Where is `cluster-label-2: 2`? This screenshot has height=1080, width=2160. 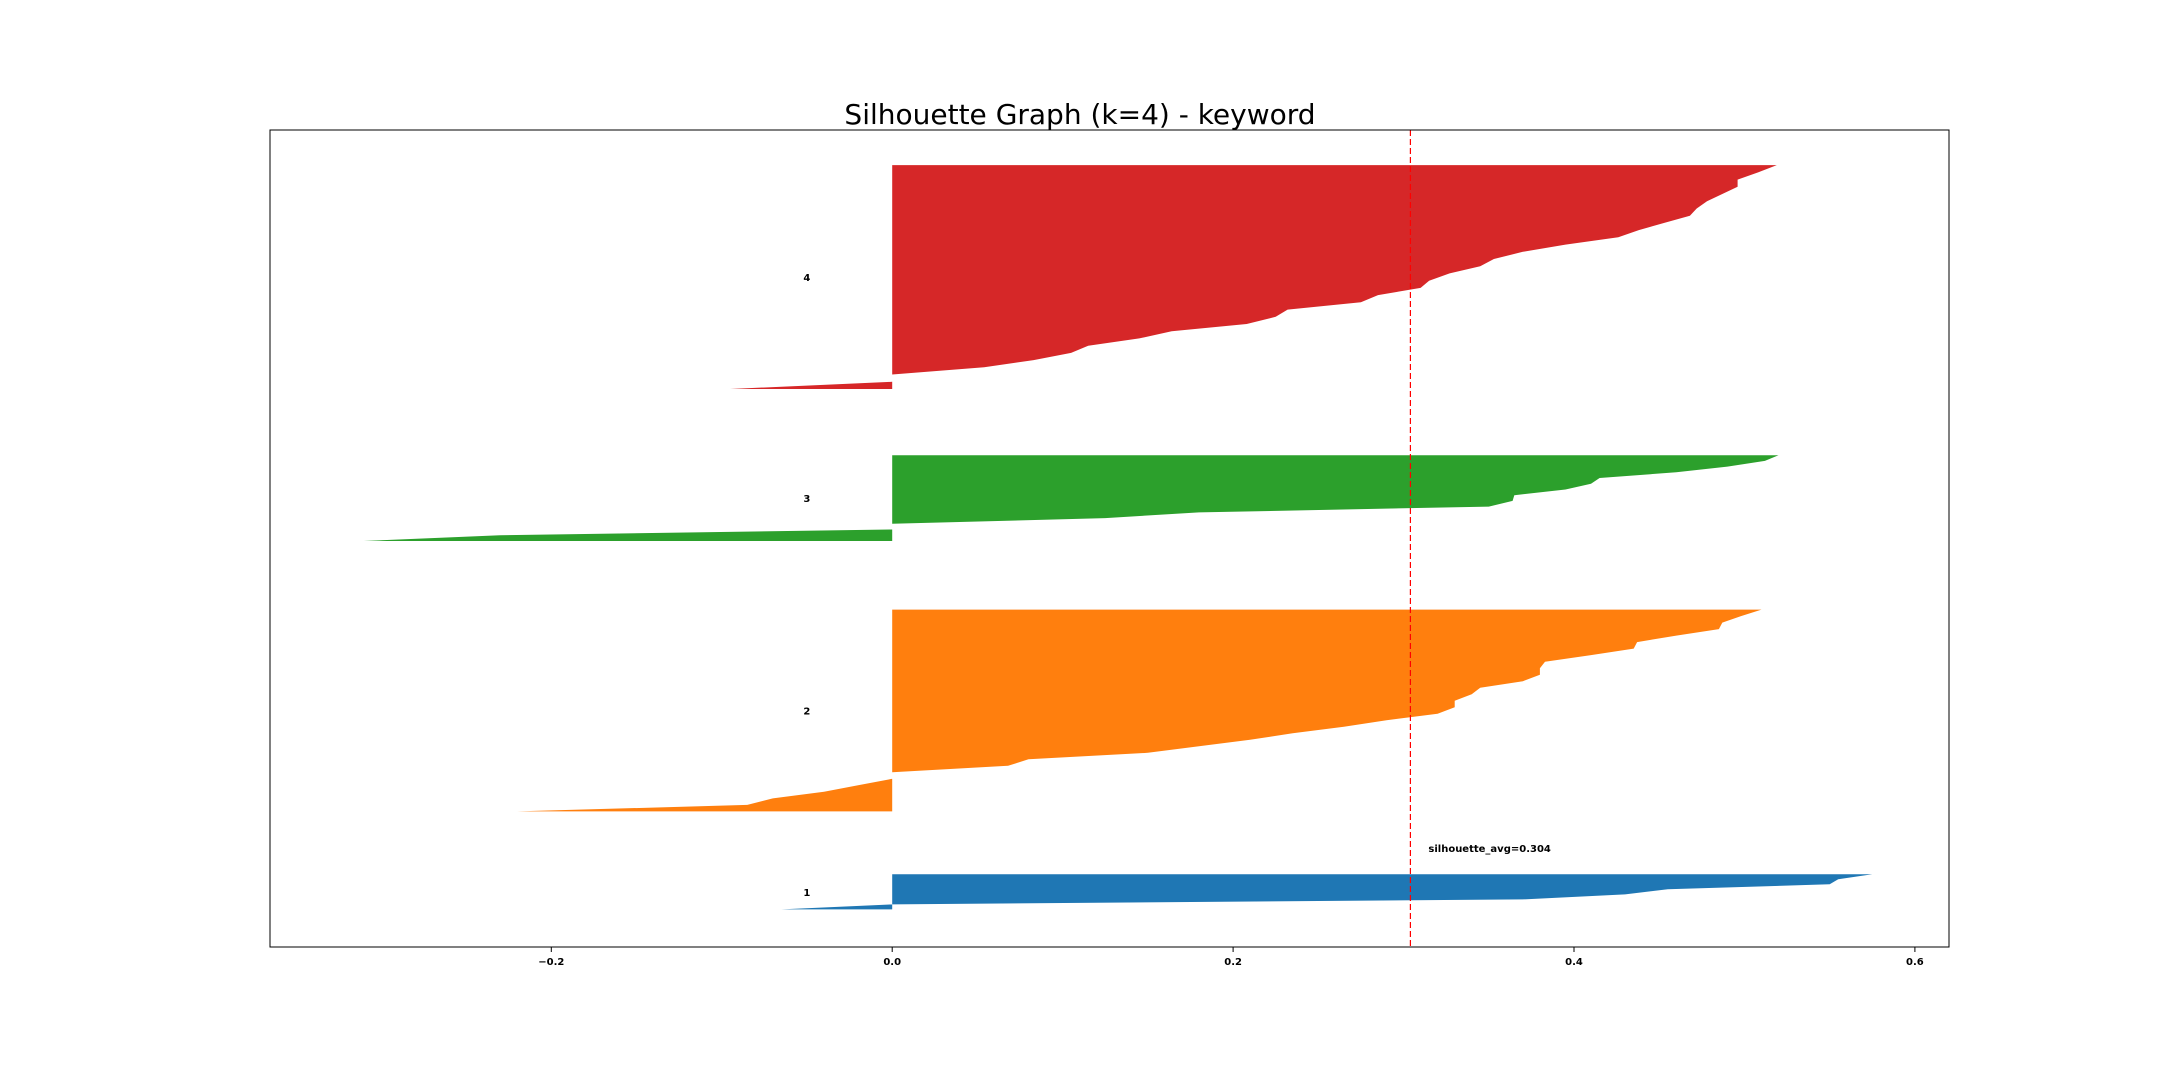 cluster-label-2: 2 is located at coordinates (806, 712).